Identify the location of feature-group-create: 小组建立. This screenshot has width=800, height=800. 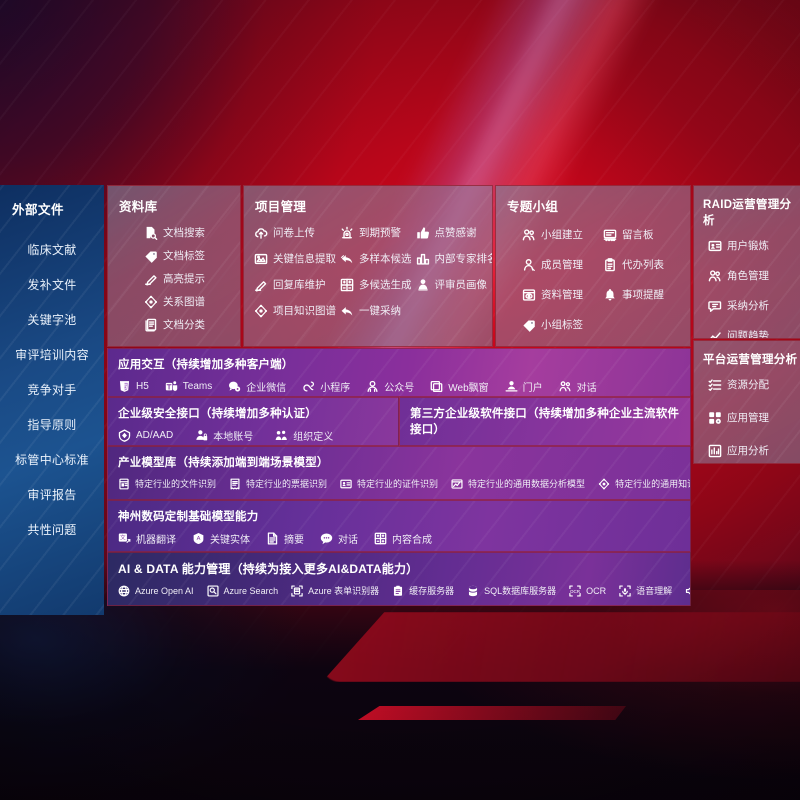
(561, 234).